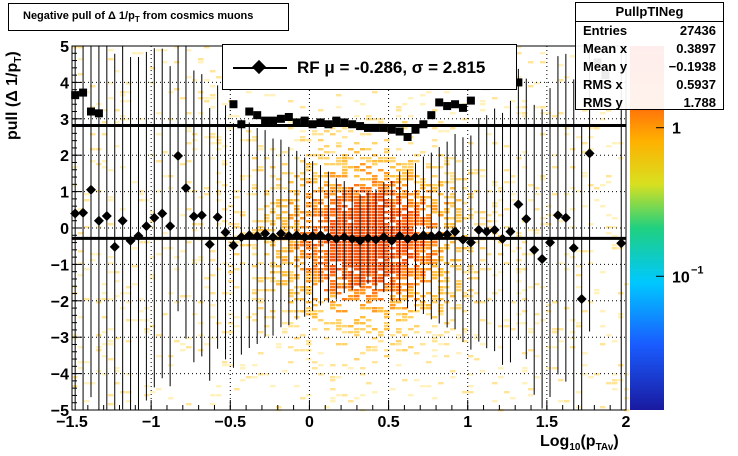 The image size is (738, 456). What do you see at coordinates (60, 411) in the screenshot?
I see `y-tick-label: −5` at bounding box center [60, 411].